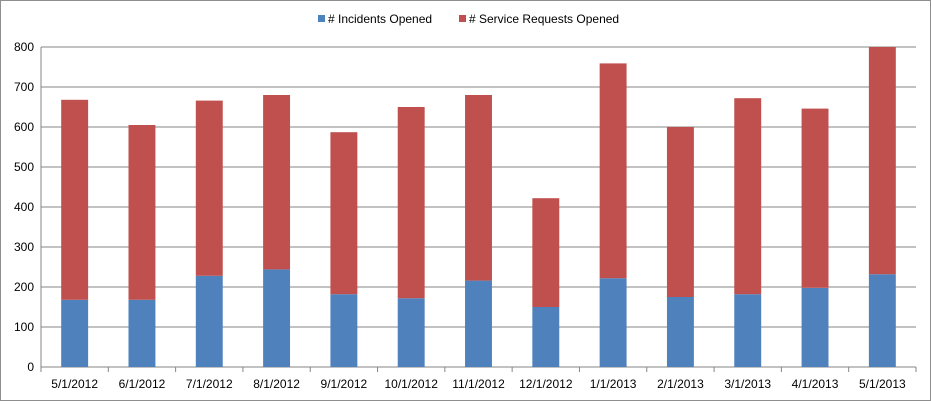 This screenshot has height=405, width=931. I want to click on x-tick-label: 3/1/2013, so click(747, 384).